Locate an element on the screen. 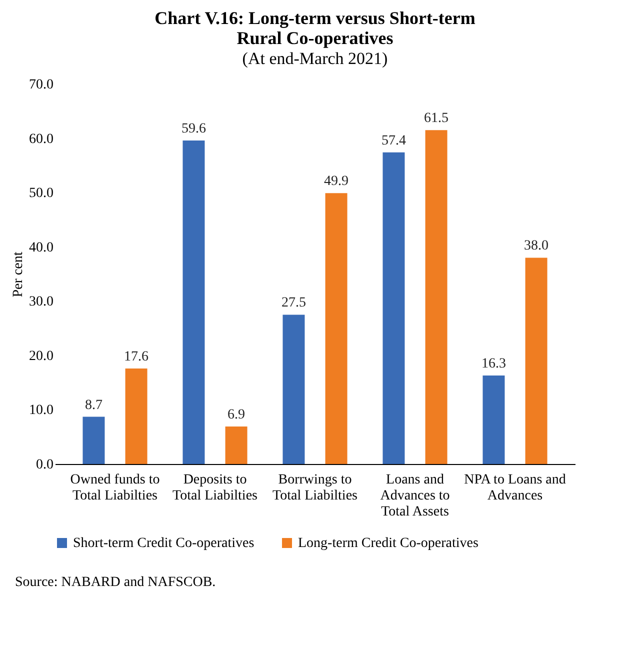 This screenshot has height=647, width=641. legend-label: Short-term Credit Co-operatives is located at coordinates (163, 543).